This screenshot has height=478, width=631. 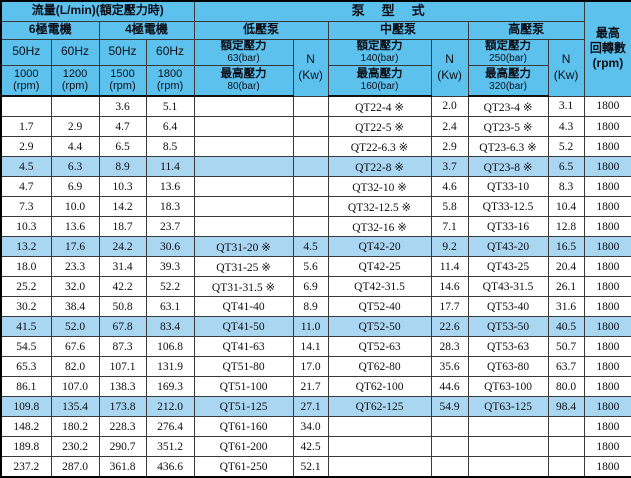 What do you see at coordinates (243, 46) in the screenshot?
I see `low-rated-label: 額定壓力` at bounding box center [243, 46].